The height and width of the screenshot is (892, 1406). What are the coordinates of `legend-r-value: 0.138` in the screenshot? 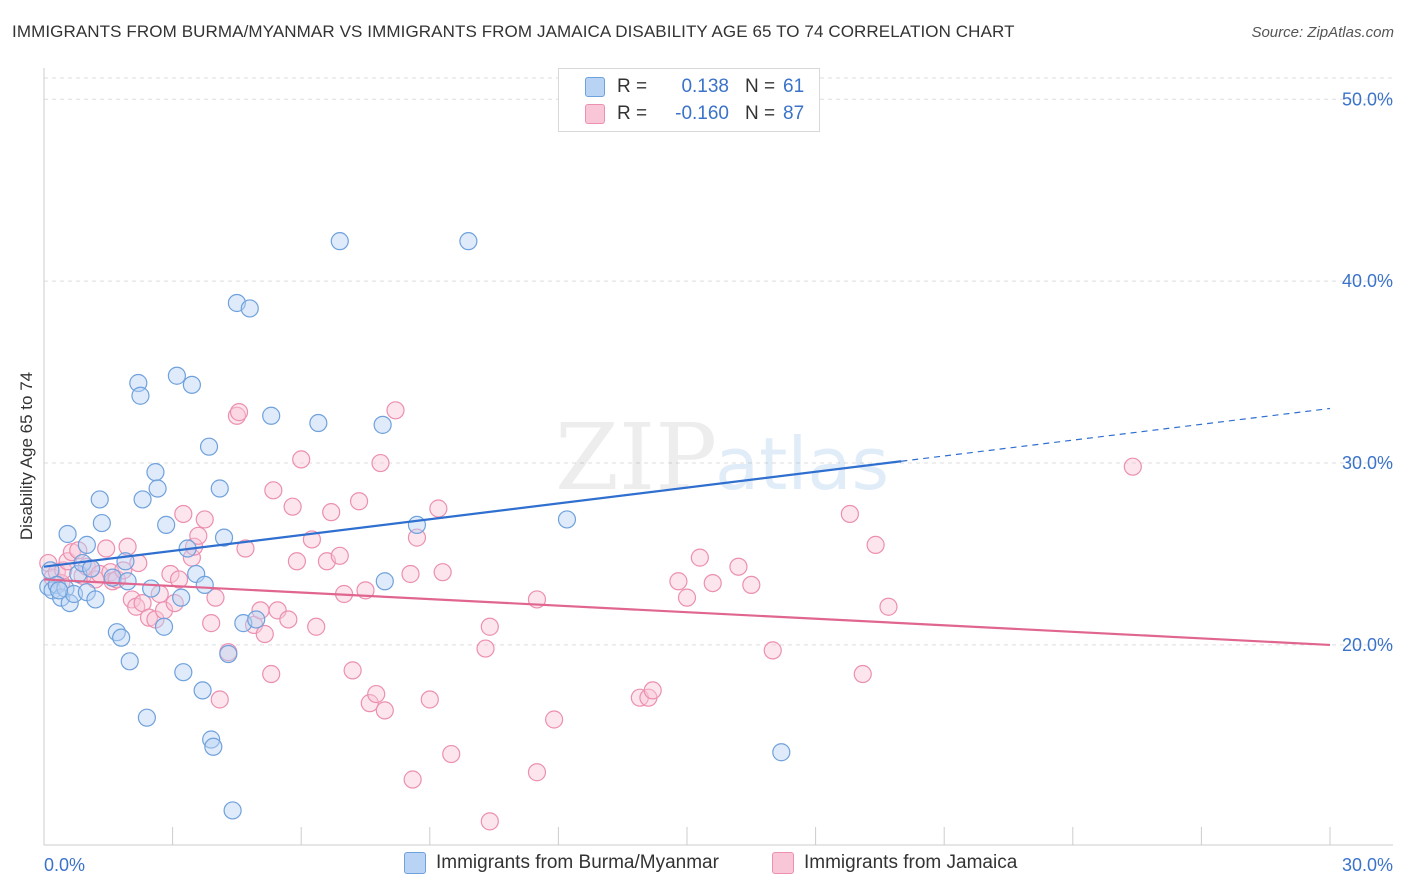 It's located at (705, 86).